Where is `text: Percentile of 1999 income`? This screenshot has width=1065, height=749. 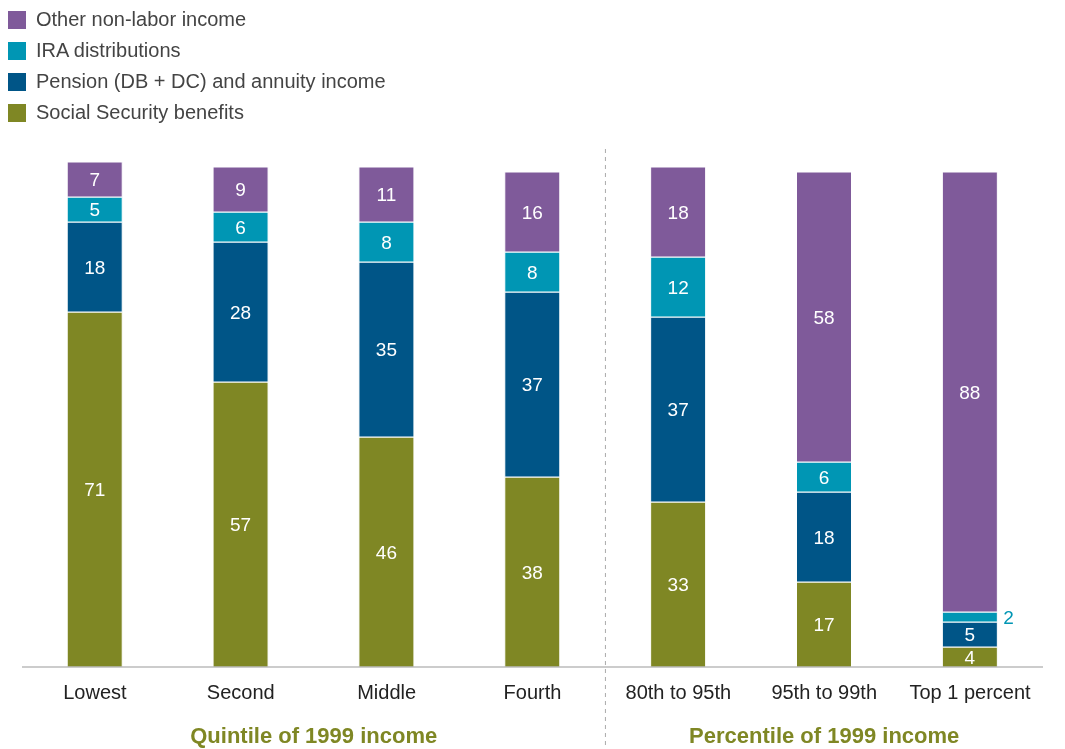
text: Percentile of 1999 income is located at coordinates (824, 735).